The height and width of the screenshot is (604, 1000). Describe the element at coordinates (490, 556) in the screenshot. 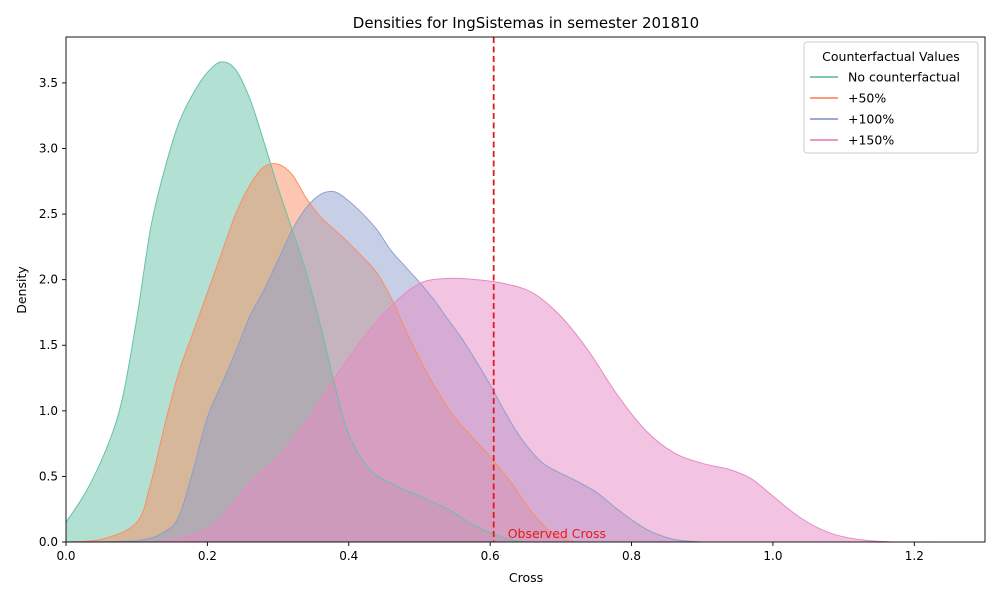

I see `x-tick-label: 0.6` at that location.